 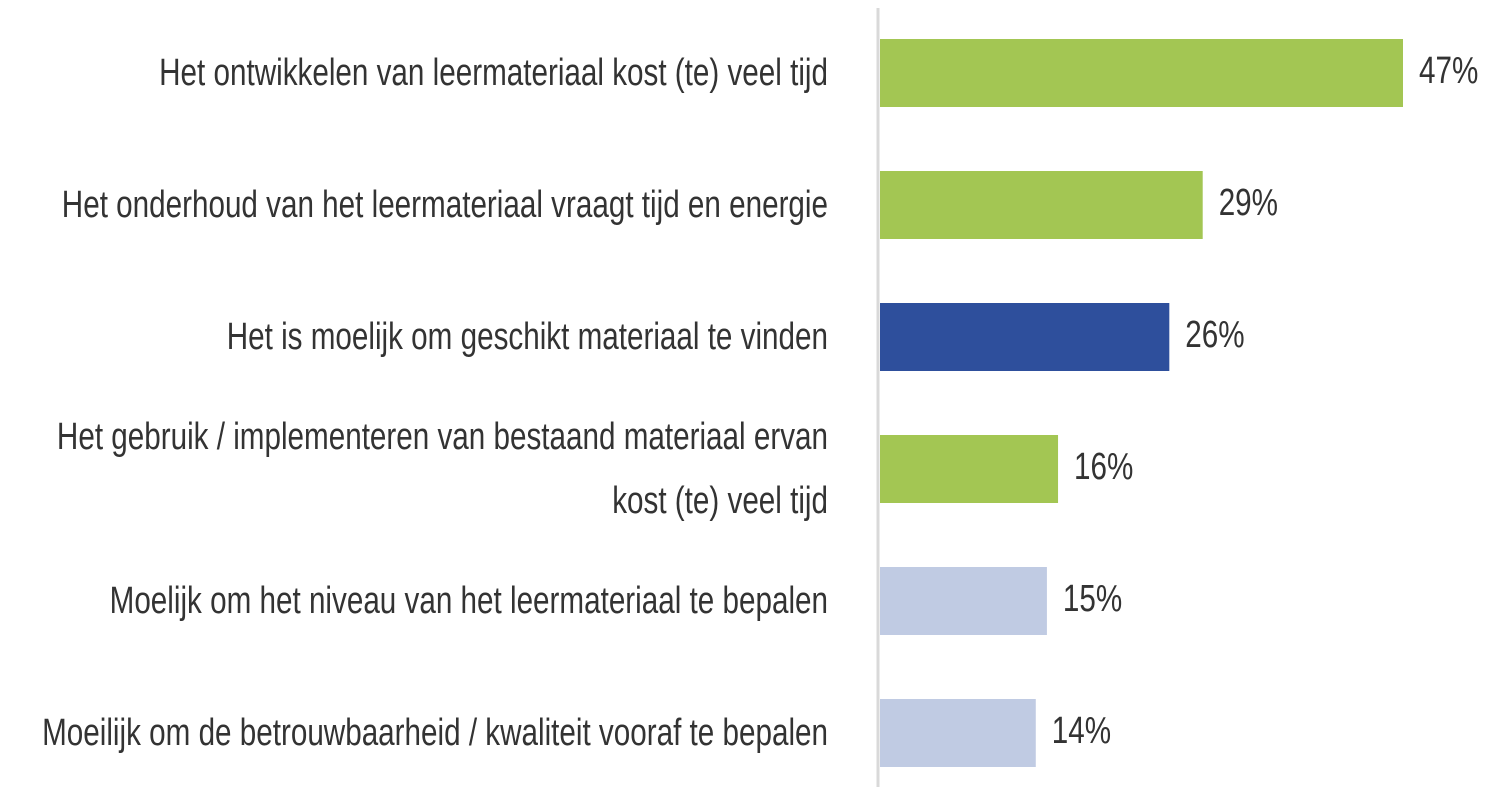 What do you see at coordinates (1448, 71) in the screenshot?
I see `value-label: 47%` at bounding box center [1448, 71].